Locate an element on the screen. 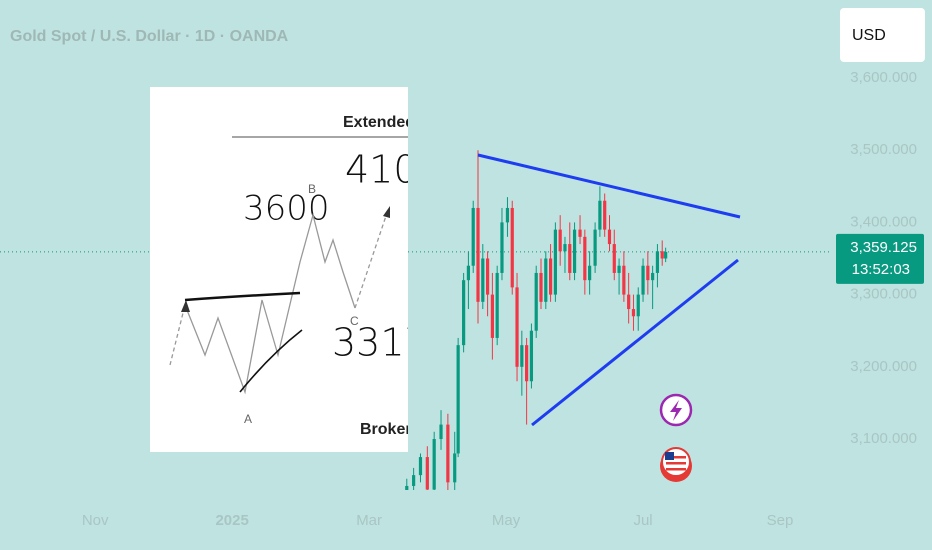 The image size is (932, 550). x-tick-label: Nov is located at coordinates (95, 520).